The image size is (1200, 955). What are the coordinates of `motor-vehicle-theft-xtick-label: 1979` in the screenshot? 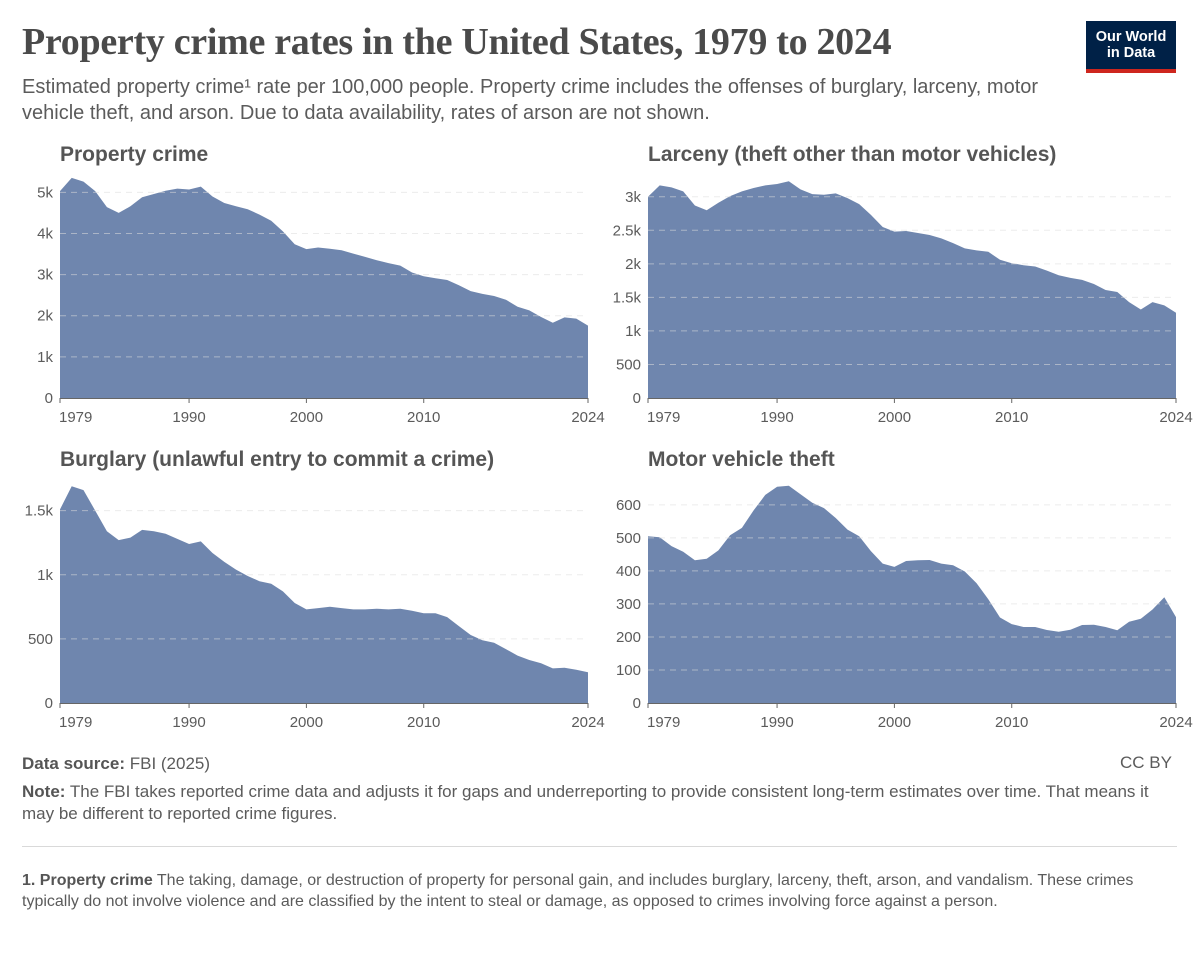 It's located at (663, 722).